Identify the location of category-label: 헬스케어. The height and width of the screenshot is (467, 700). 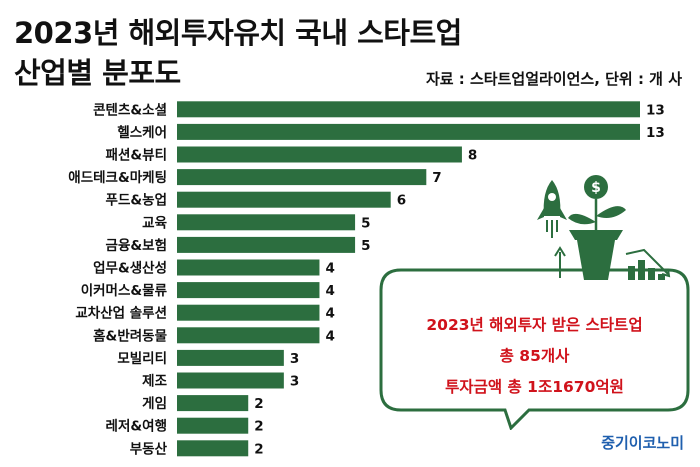
(142, 132).